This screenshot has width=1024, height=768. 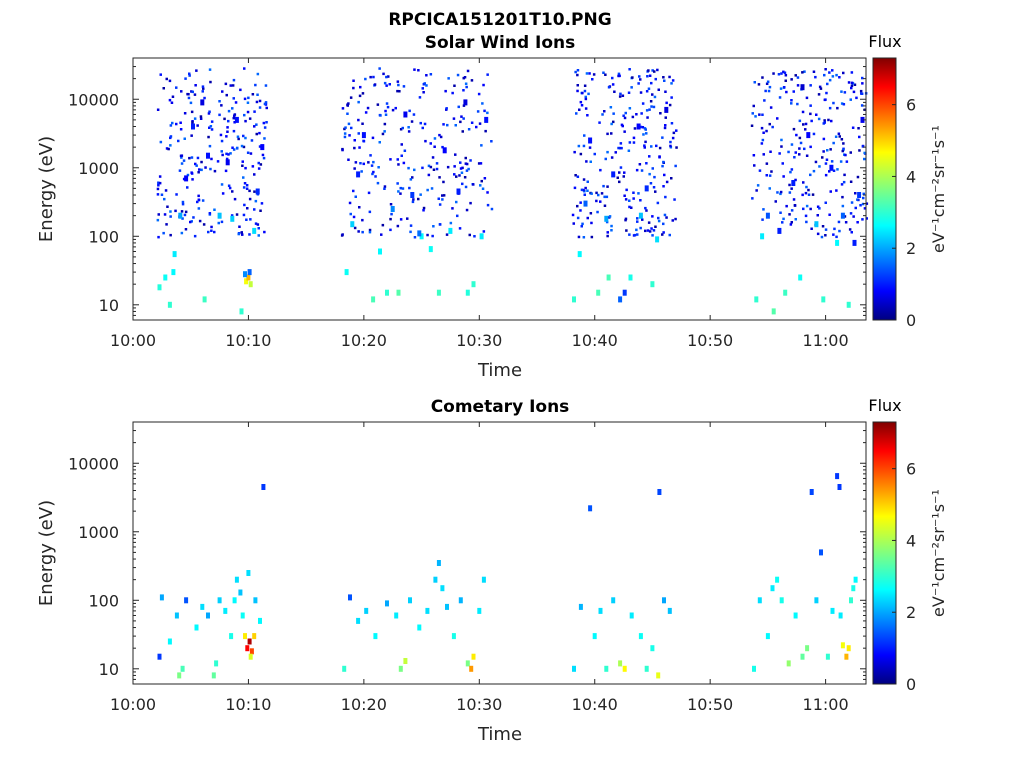 What do you see at coordinates (710, 340) in the screenshot?
I see `x-tick-label: 10:50` at bounding box center [710, 340].